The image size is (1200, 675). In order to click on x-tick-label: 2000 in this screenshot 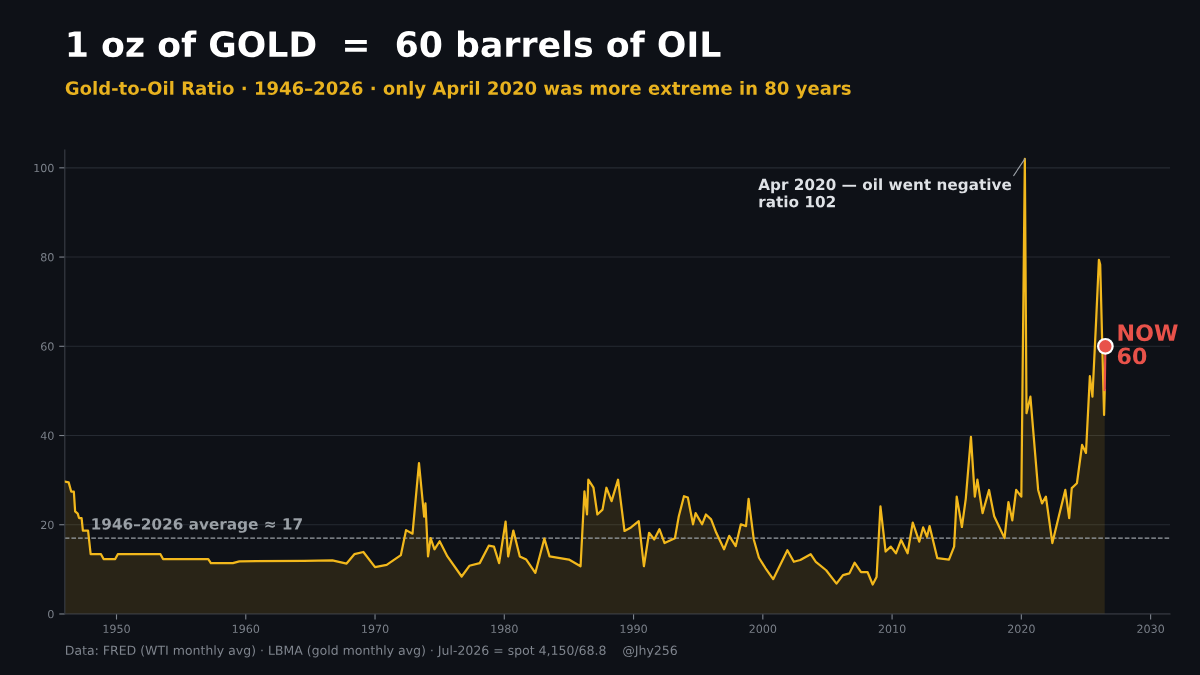, I will do `click(763, 628)`.